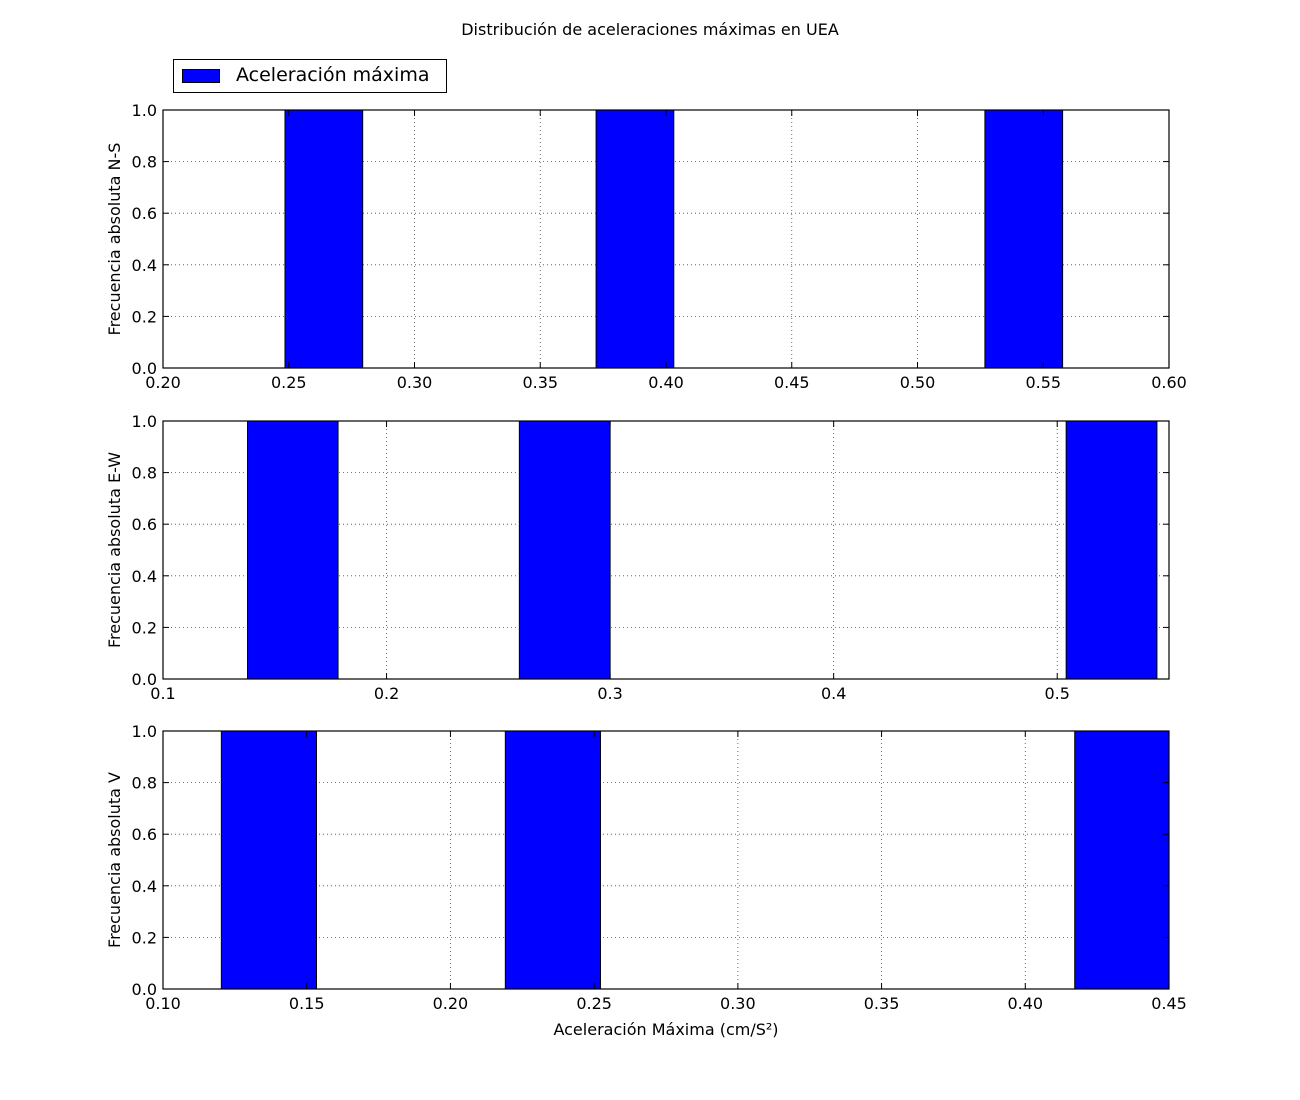 This screenshot has width=1300, height=1100. Describe the element at coordinates (163, 1003) in the screenshot. I see `x-tick-label: 0.10` at that location.